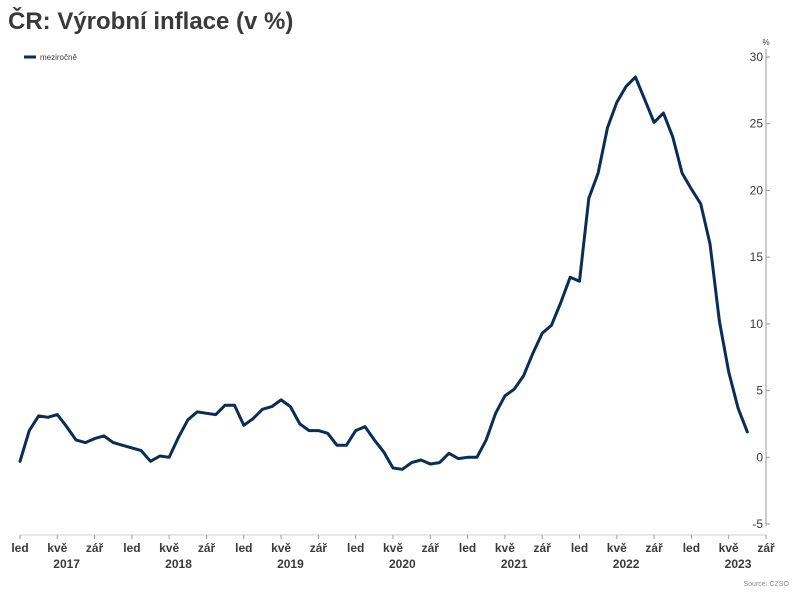 This screenshot has width=800, height=600. What do you see at coordinates (738, 564) in the screenshot?
I see `x-year-label: 2023` at bounding box center [738, 564].